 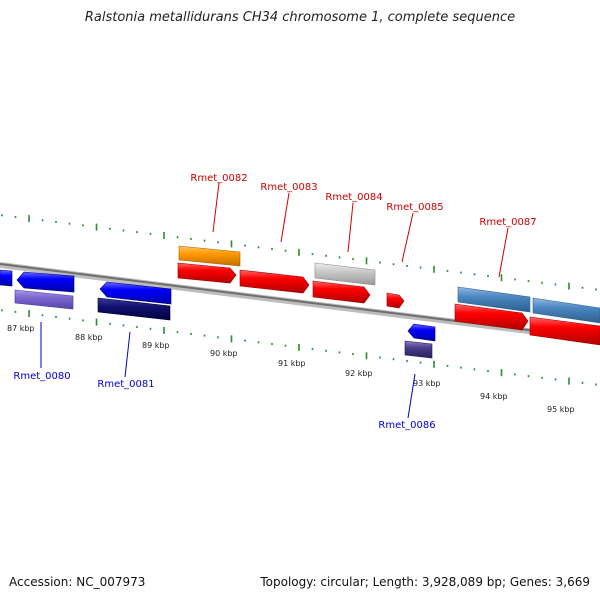 What do you see at coordinates (288, 187) in the screenshot?
I see `gene-label-rmet-0083: Rmet_0083` at bounding box center [288, 187].